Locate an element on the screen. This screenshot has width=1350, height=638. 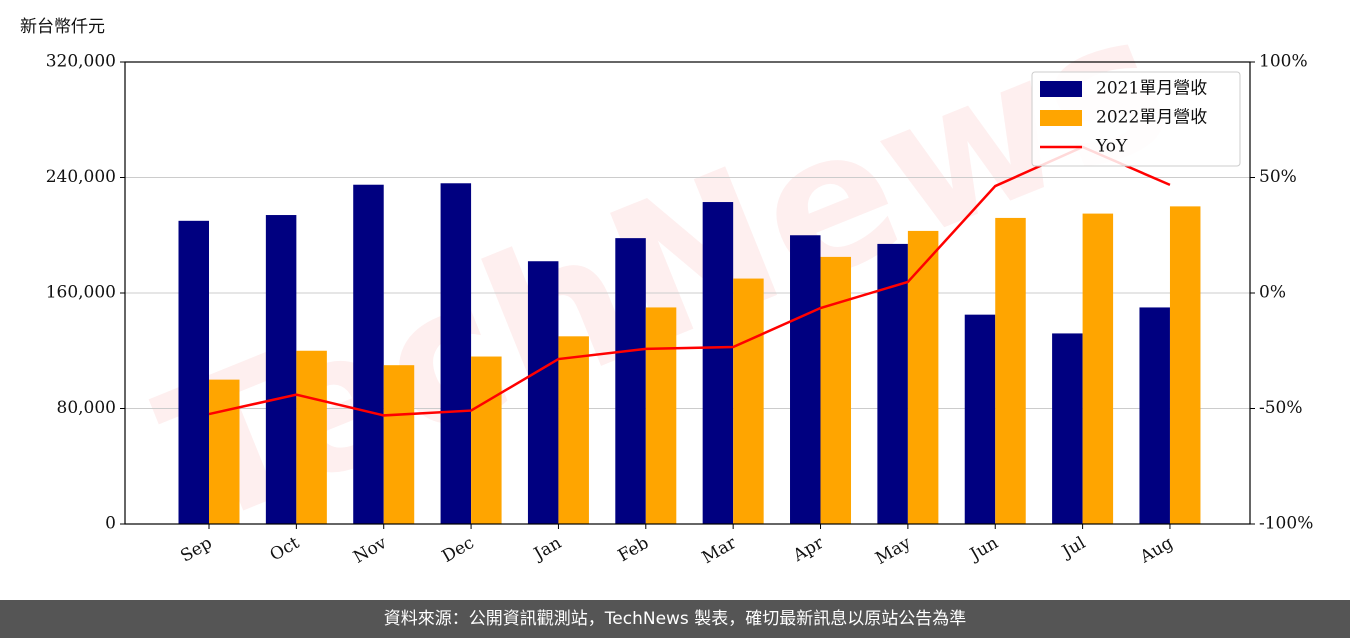
x-tick-label: Aug is located at coordinates (1156, 550).